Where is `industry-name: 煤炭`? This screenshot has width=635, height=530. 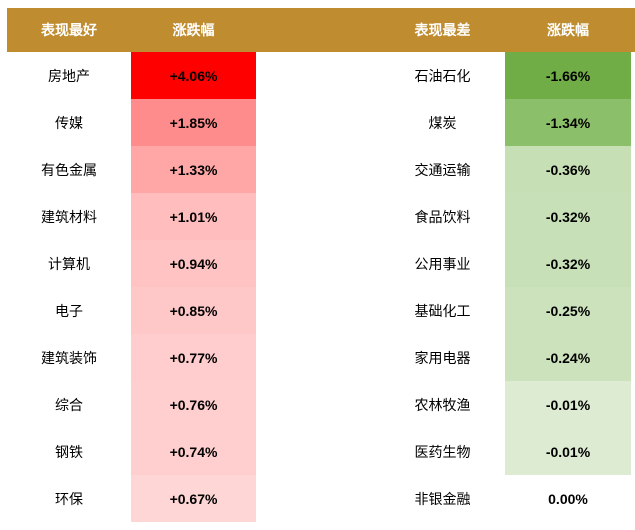
industry-name: 煤炭 is located at coordinates (442, 122).